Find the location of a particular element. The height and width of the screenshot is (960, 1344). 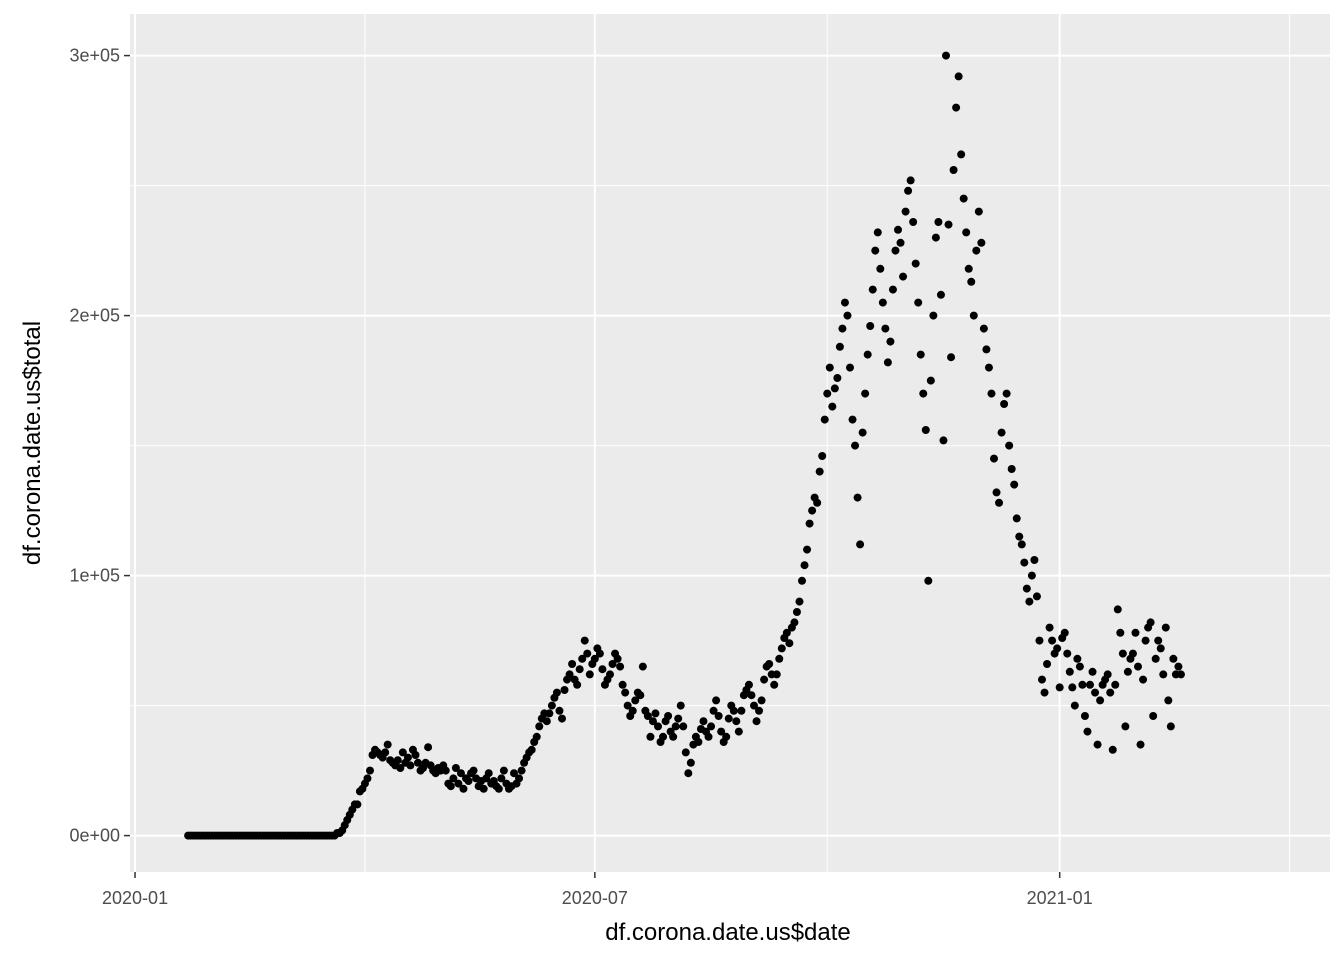

y-axis-title: df.corona.date.us$total is located at coordinates (32, 443).